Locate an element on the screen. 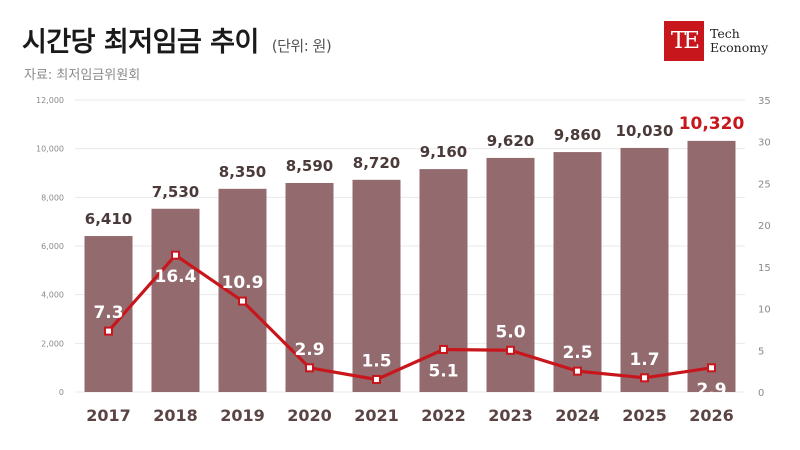 This screenshot has width=800, height=450. right-axis-tick: 25 is located at coordinates (764, 184).